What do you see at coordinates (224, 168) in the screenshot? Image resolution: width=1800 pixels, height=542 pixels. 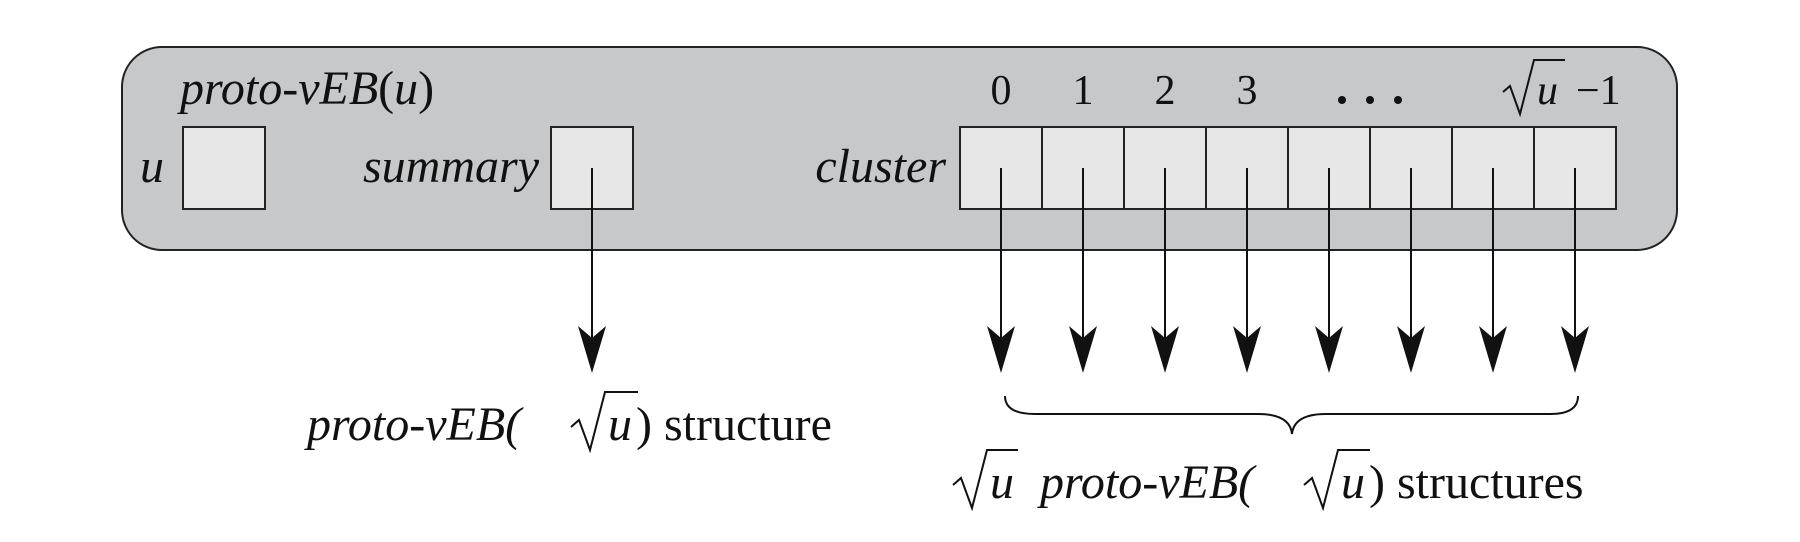 I see `u-field-box` at bounding box center [224, 168].